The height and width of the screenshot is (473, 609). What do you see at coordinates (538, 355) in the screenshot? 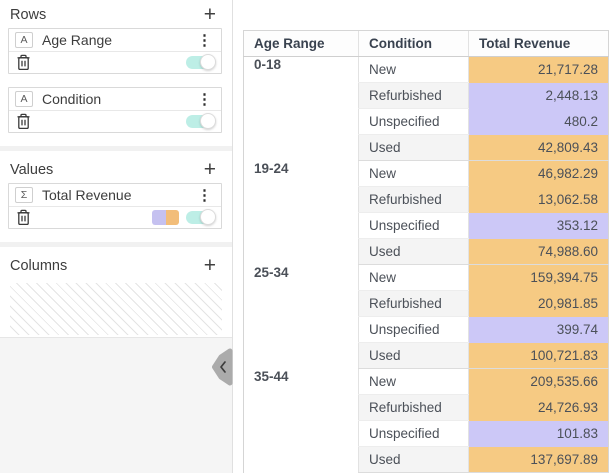
I see `total-revenue-cell: 100,721.83` at bounding box center [538, 355].